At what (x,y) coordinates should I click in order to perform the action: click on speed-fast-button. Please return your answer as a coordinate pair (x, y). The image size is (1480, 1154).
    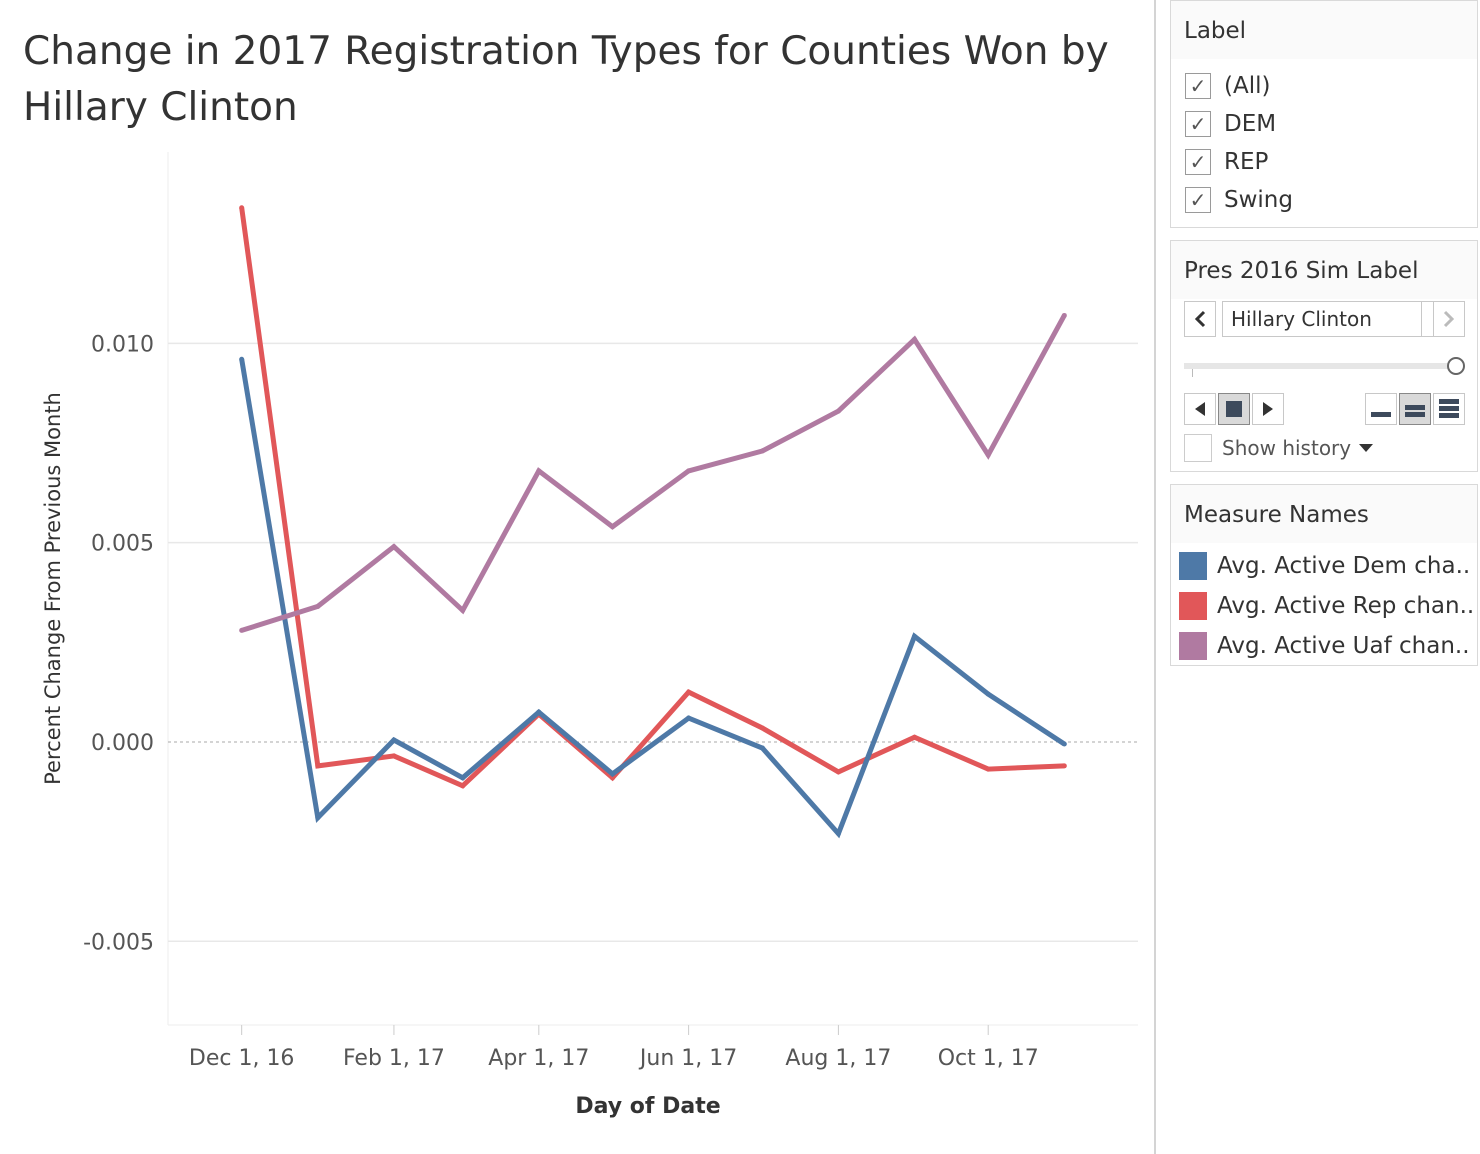
    Looking at the image, I should click on (1449, 409).